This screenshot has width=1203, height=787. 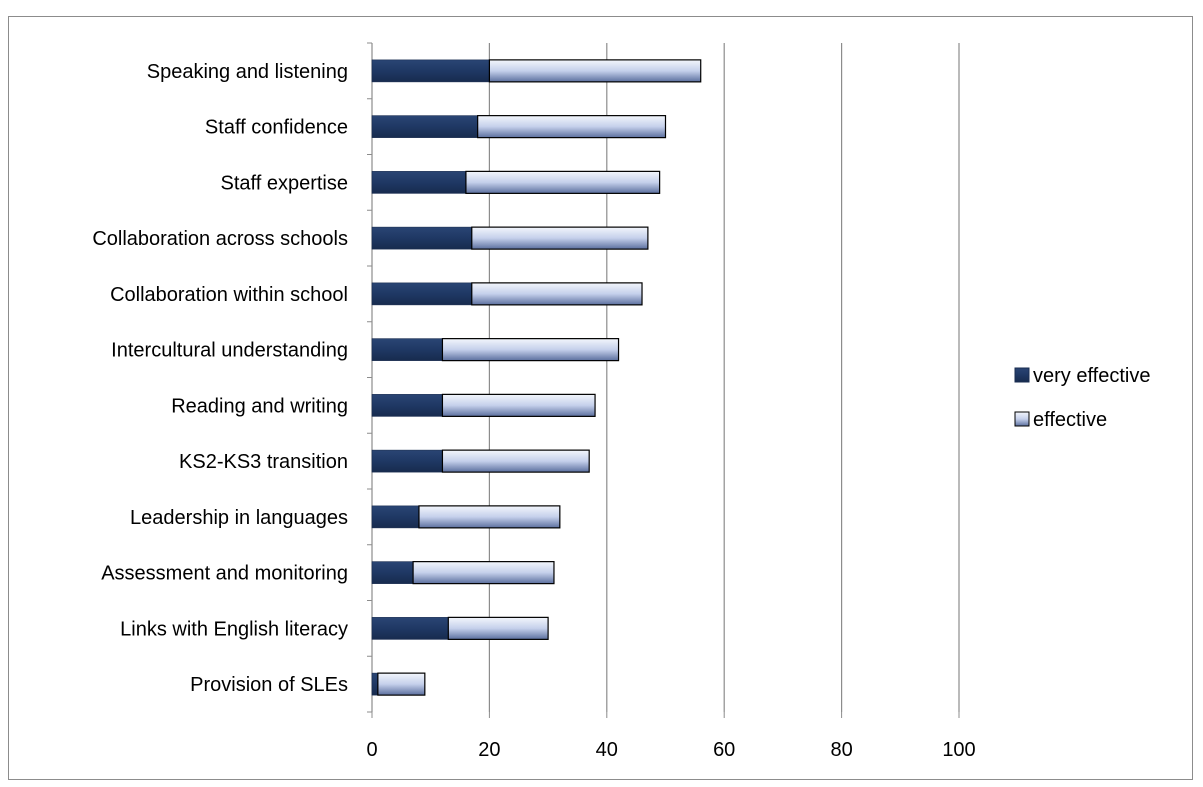 What do you see at coordinates (247, 72) in the screenshot?
I see `category-label: Speaking and listening` at bounding box center [247, 72].